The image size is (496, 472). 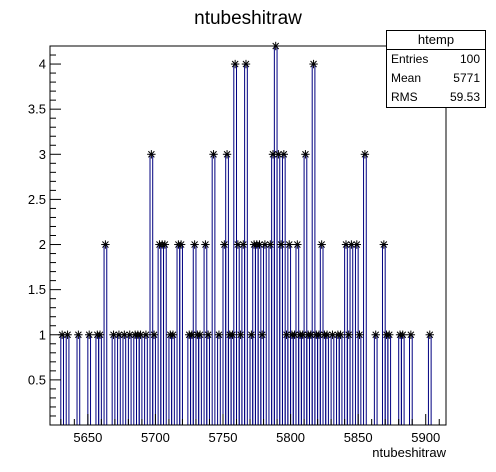 I want to click on stats-box: htemp Entries 100 Mean 5771 RMS 59.53, so click(x=436, y=69).